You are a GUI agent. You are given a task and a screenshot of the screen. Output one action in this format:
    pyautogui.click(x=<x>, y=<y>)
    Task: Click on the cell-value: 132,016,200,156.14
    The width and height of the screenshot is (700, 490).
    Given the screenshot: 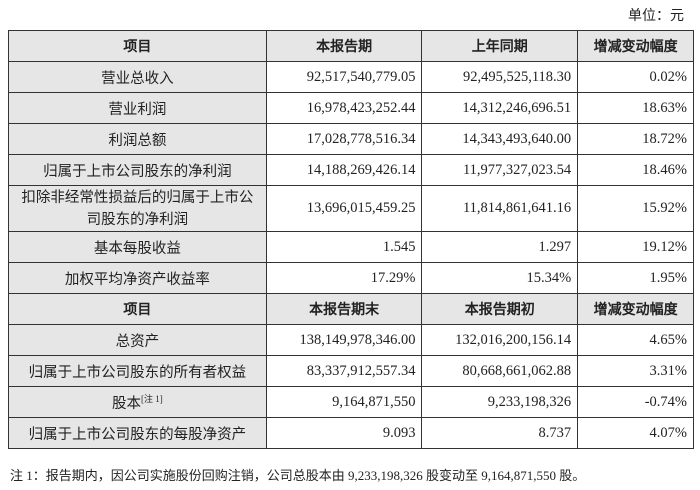 What is the action you would take?
    pyautogui.click(x=500, y=340)
    